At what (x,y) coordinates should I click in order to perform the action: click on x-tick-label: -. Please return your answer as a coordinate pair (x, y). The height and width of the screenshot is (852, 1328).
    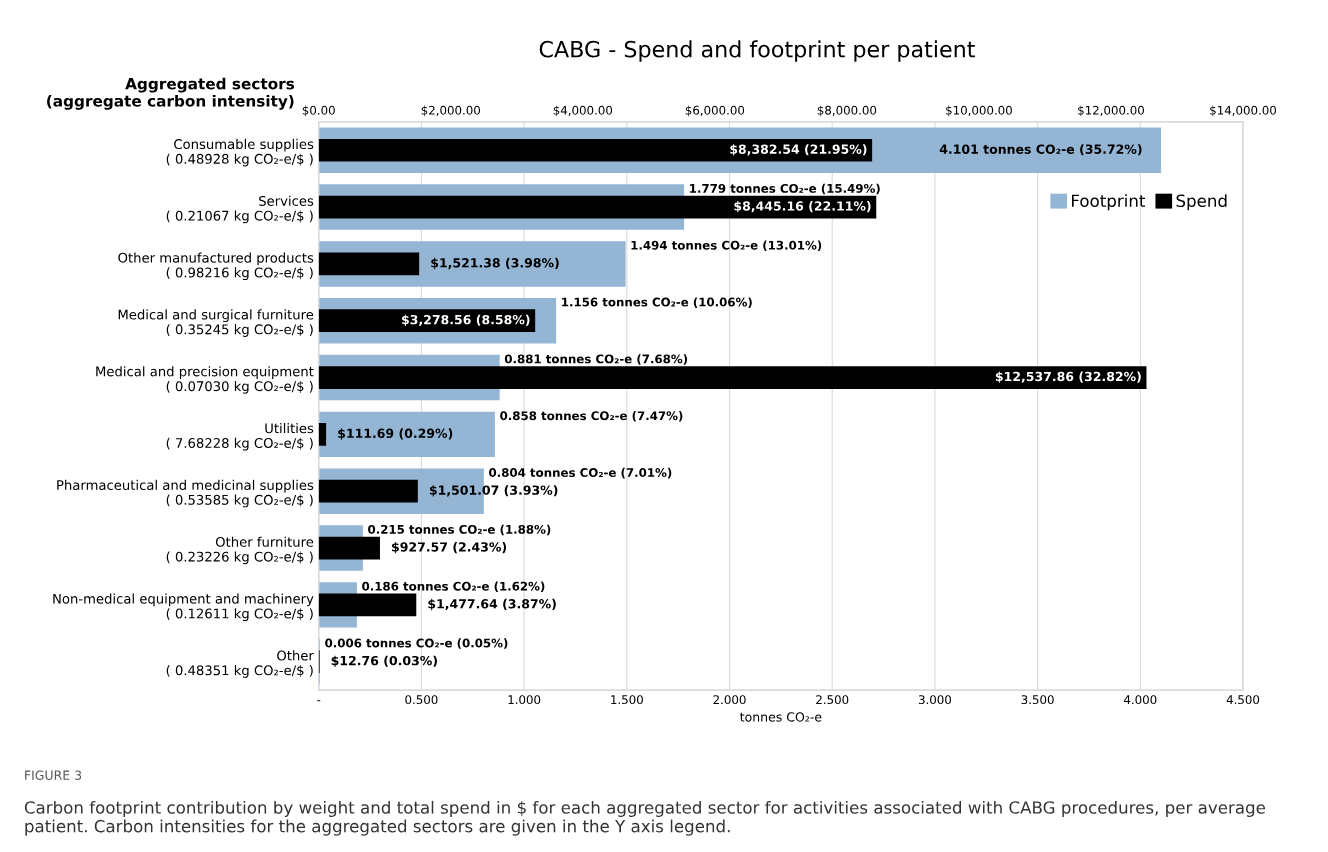
    Looking at the image, I should click on (319, 701).